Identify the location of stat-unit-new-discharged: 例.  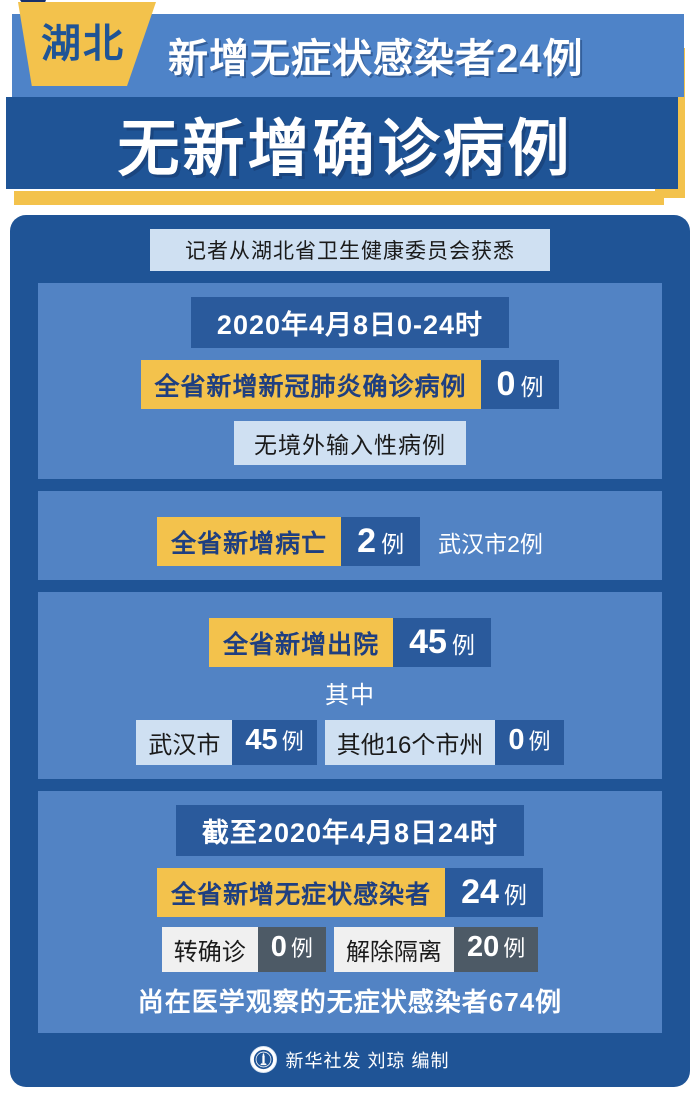
(463, 645).